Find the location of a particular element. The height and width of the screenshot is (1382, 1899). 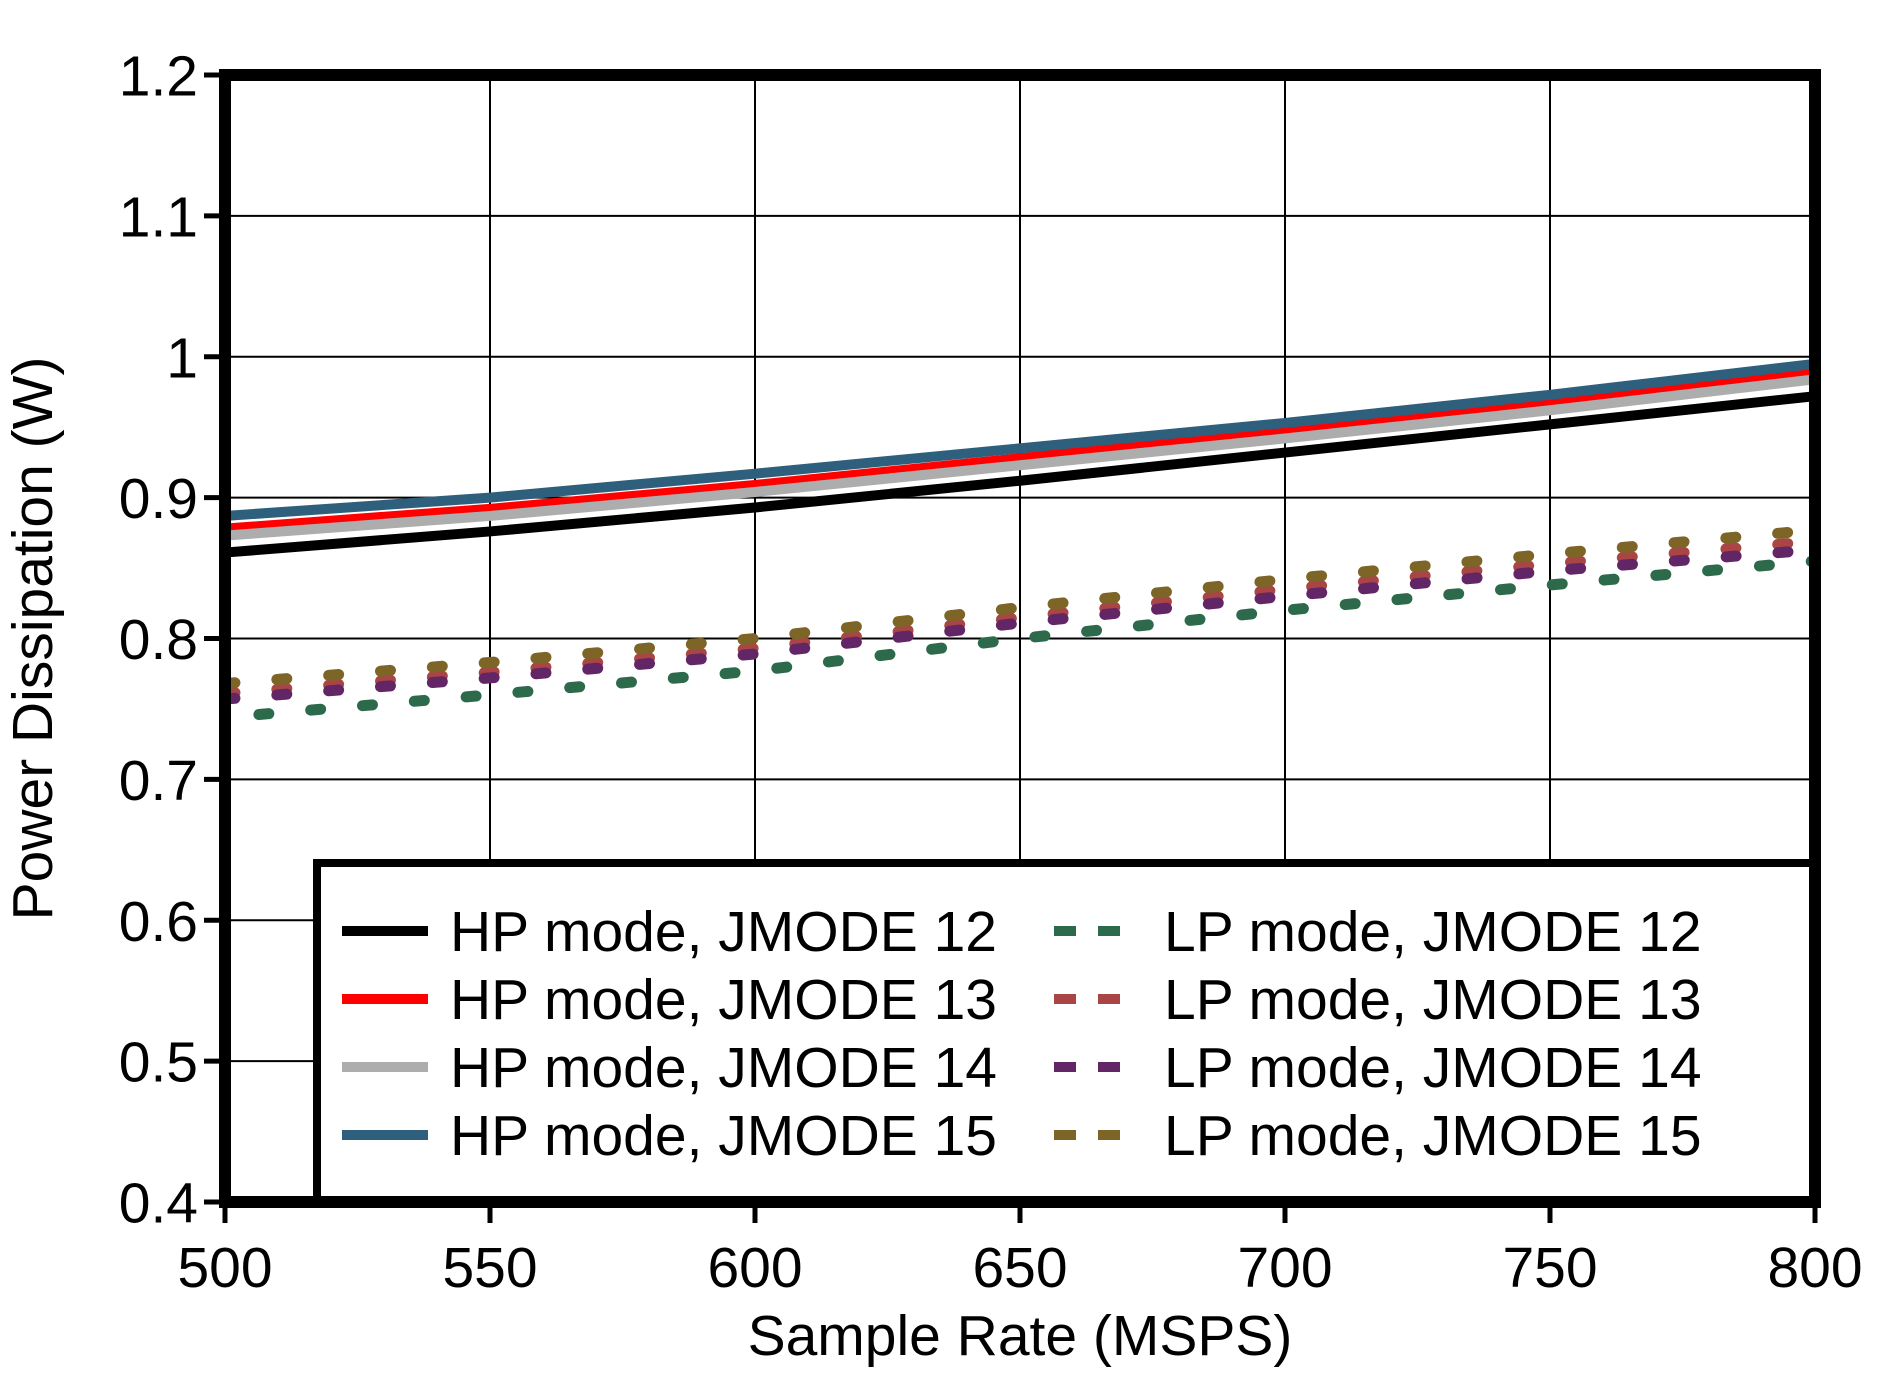

x-tick-label: 550 is located at coordinates (489, 1268).